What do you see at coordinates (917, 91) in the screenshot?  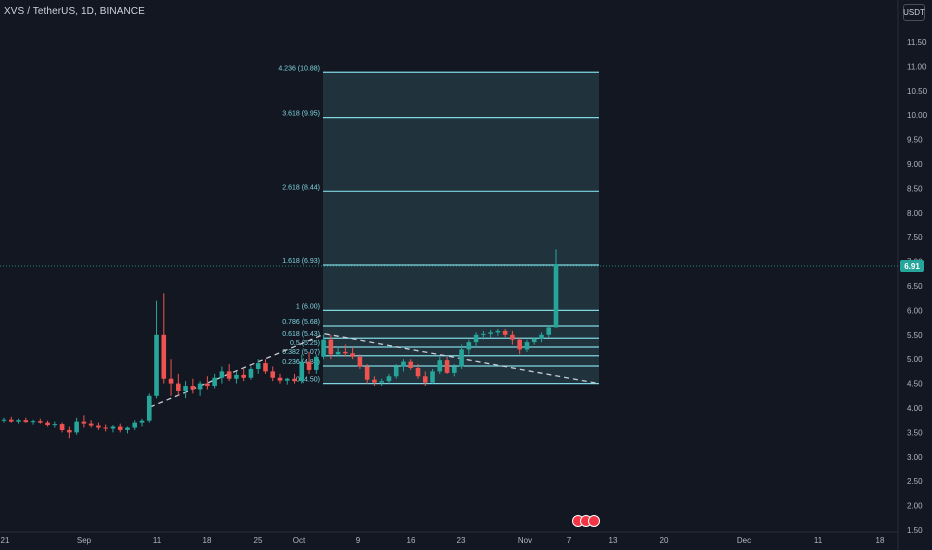 I see `y-tick-label: 10.50` at bounding box center [917, 91].